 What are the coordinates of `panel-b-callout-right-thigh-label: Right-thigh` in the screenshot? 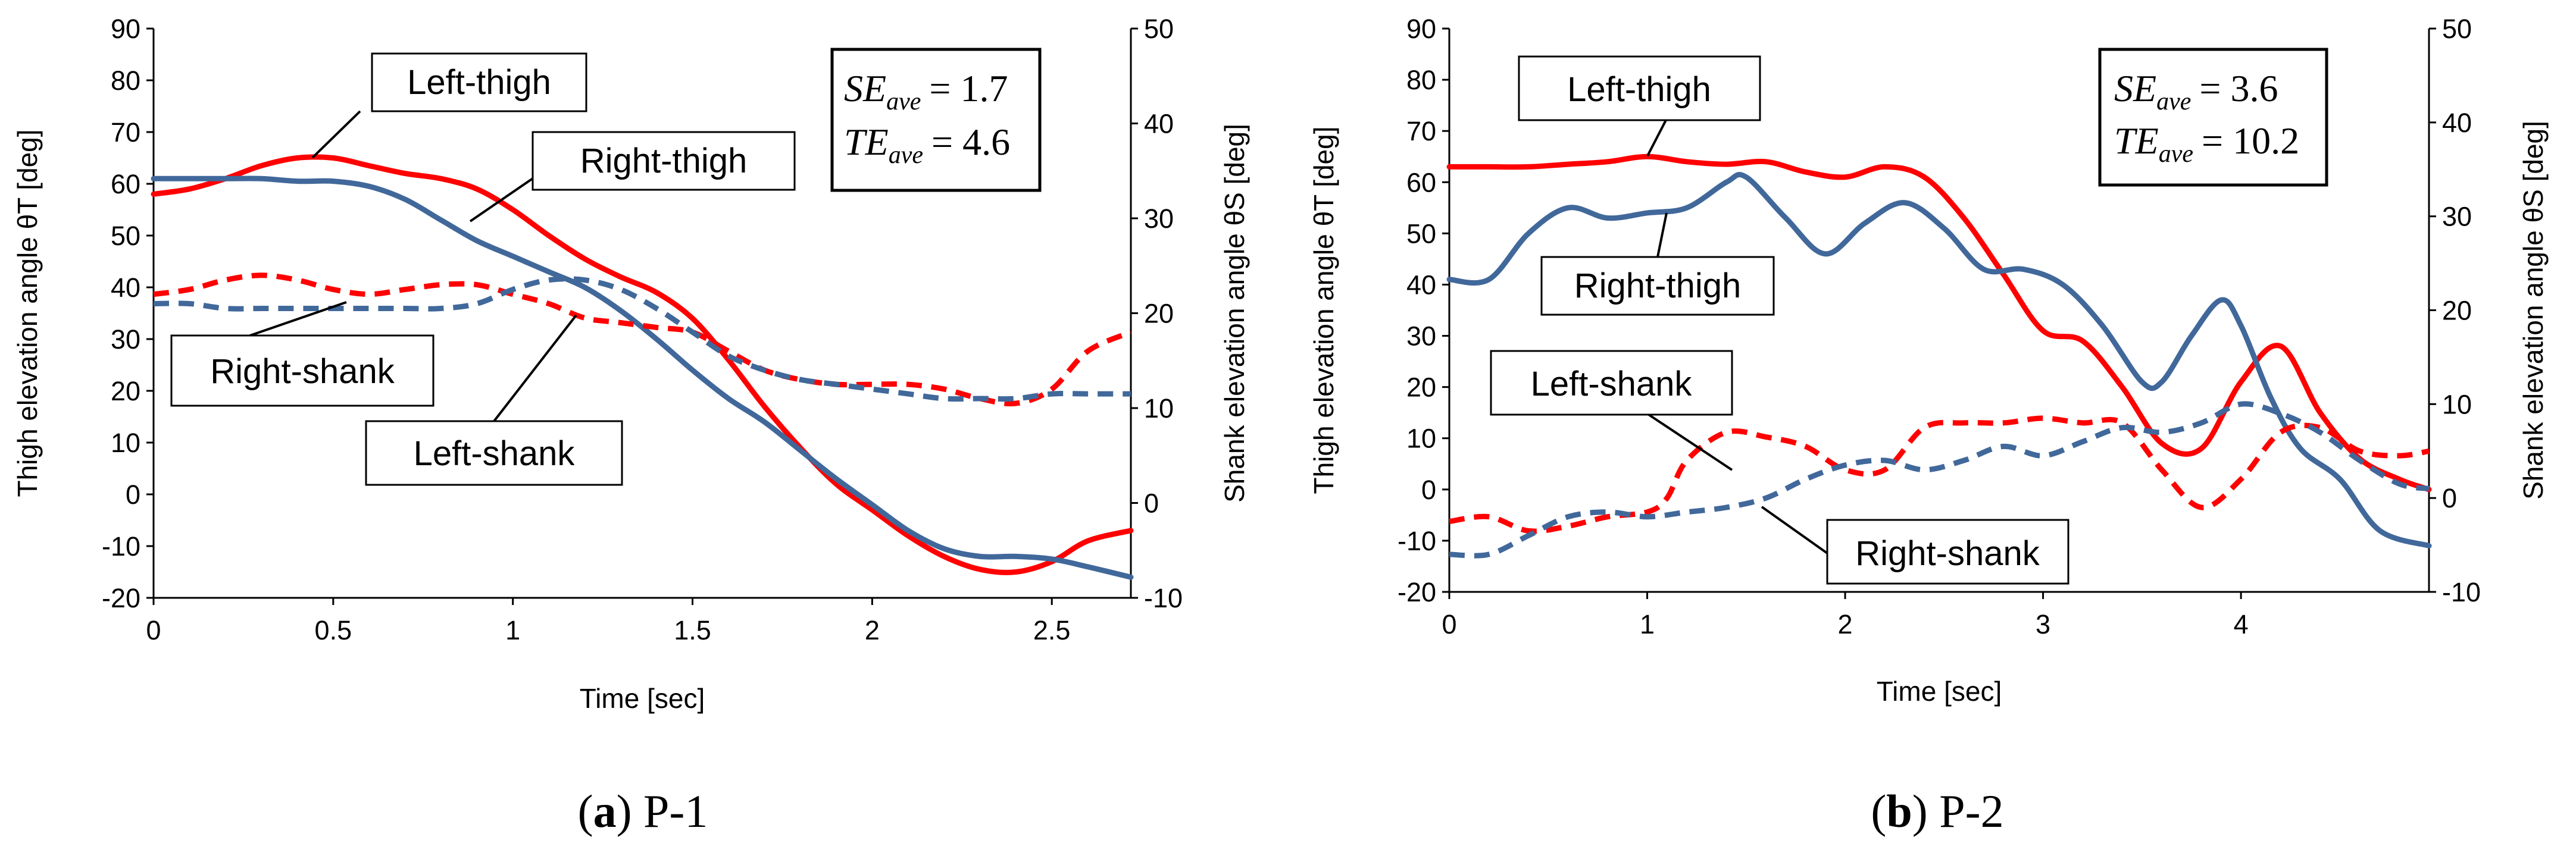 It's located at (1657, 286).